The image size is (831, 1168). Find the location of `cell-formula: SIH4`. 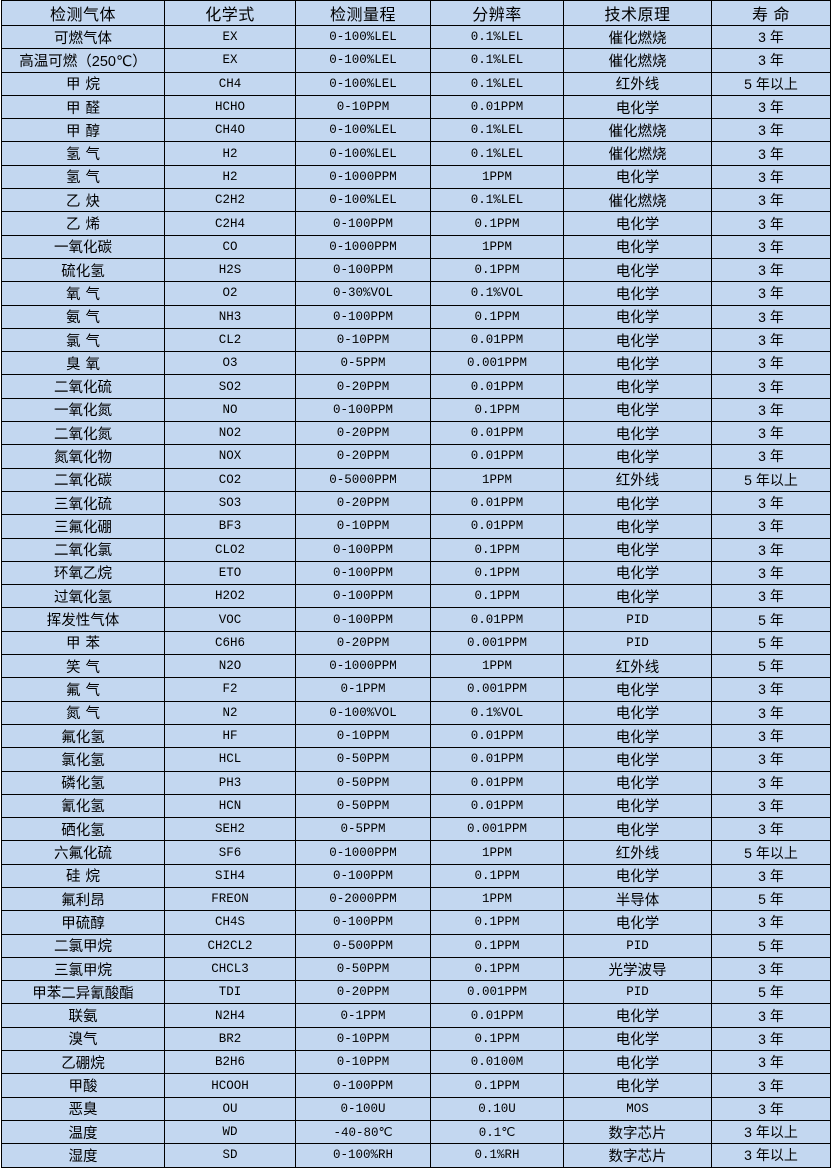

cell-formula: SIH4 is located at coordinates (230, 875).